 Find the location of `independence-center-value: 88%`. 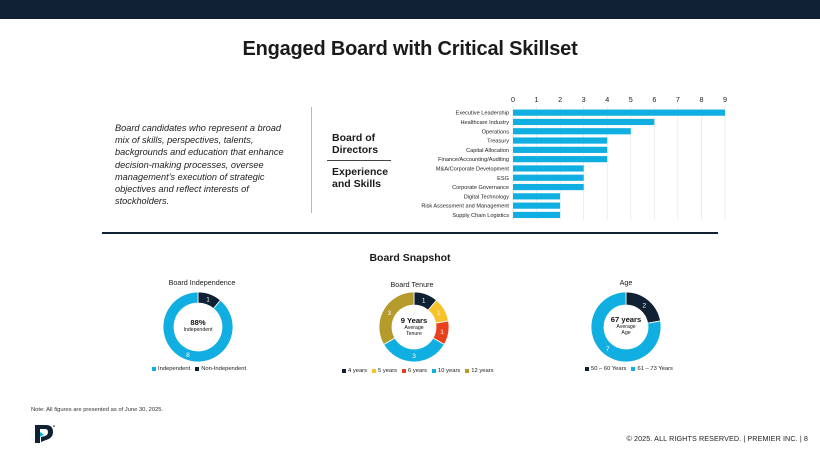

independence-center-value: 88% is located at coordinates (198, 322).